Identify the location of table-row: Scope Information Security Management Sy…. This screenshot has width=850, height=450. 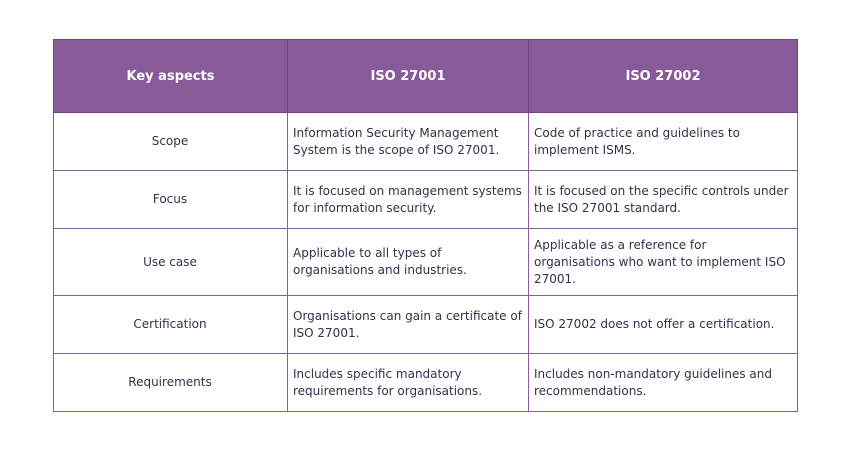
(425, 141).